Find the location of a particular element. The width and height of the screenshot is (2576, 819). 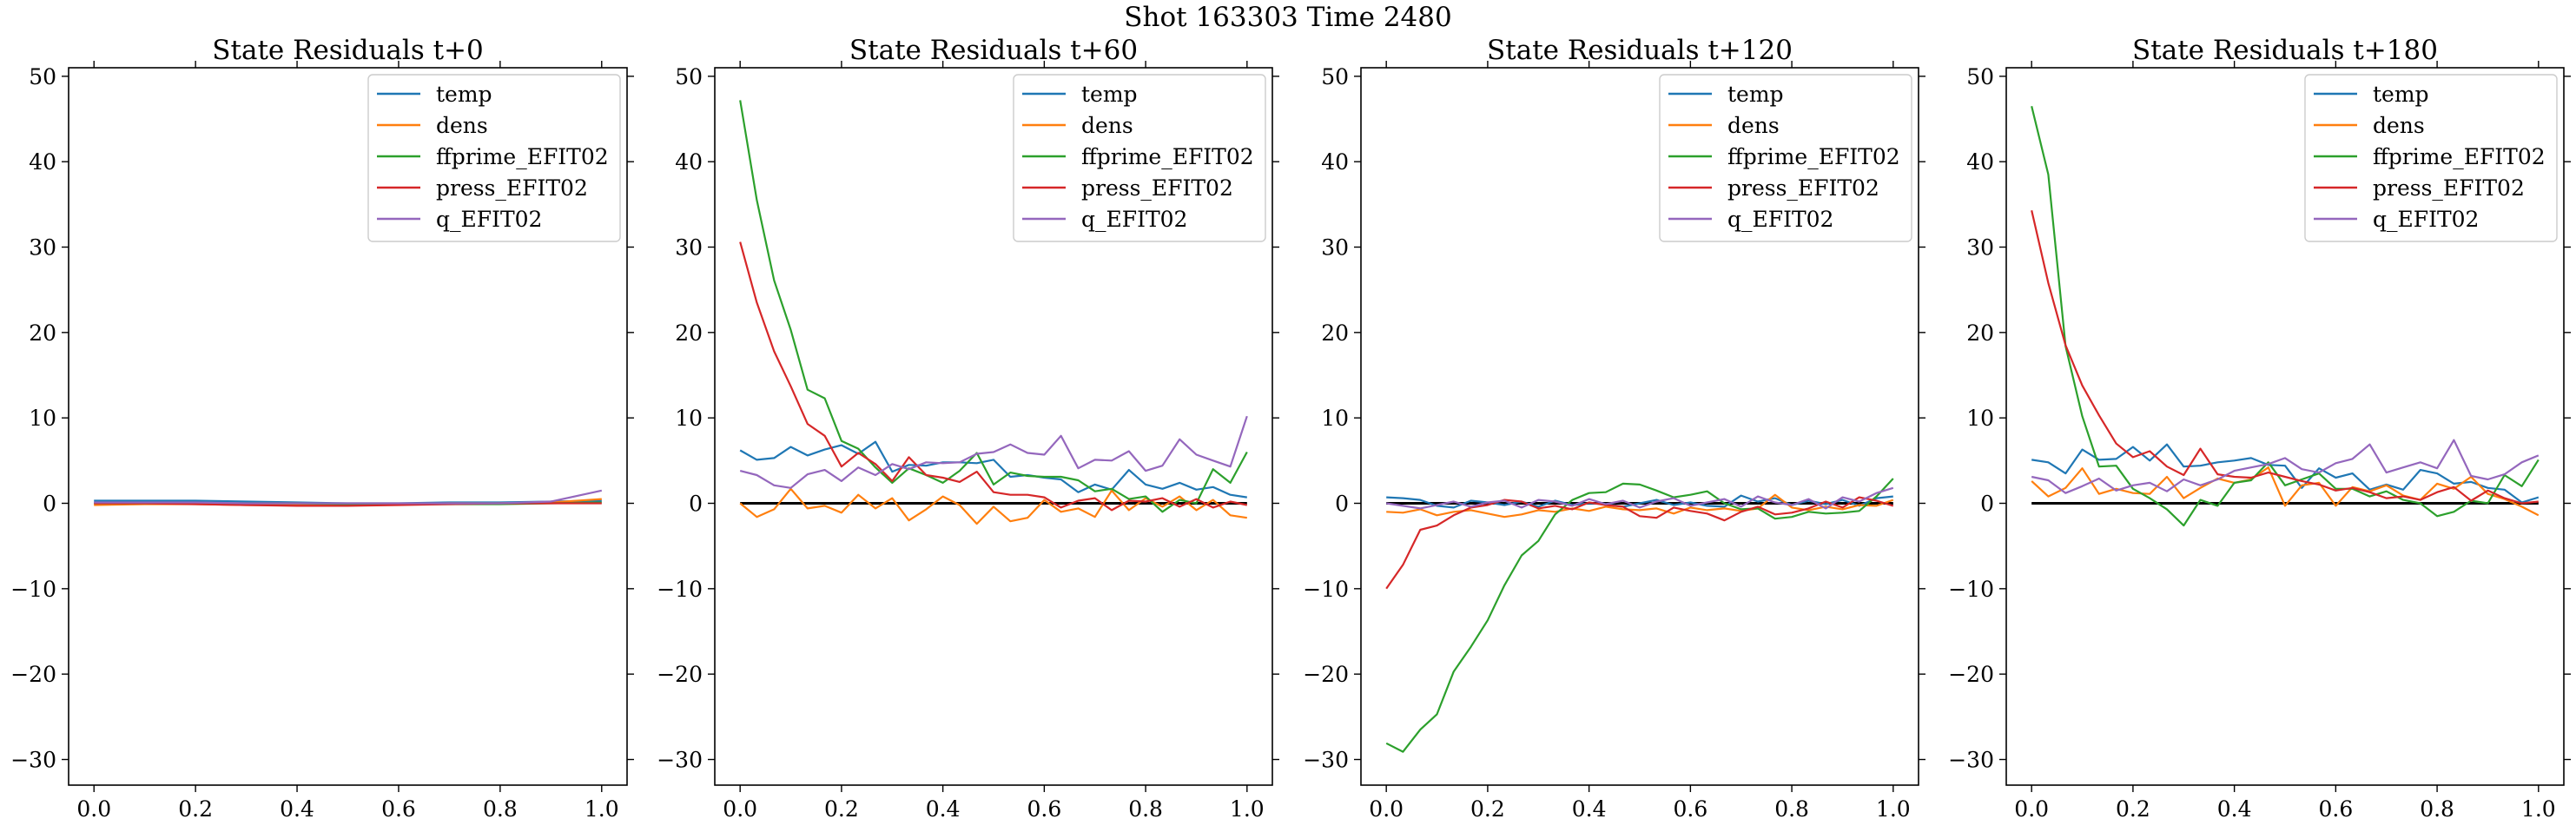

subplot-title: State Residuals t+0 is located at coordinates (348, 50).